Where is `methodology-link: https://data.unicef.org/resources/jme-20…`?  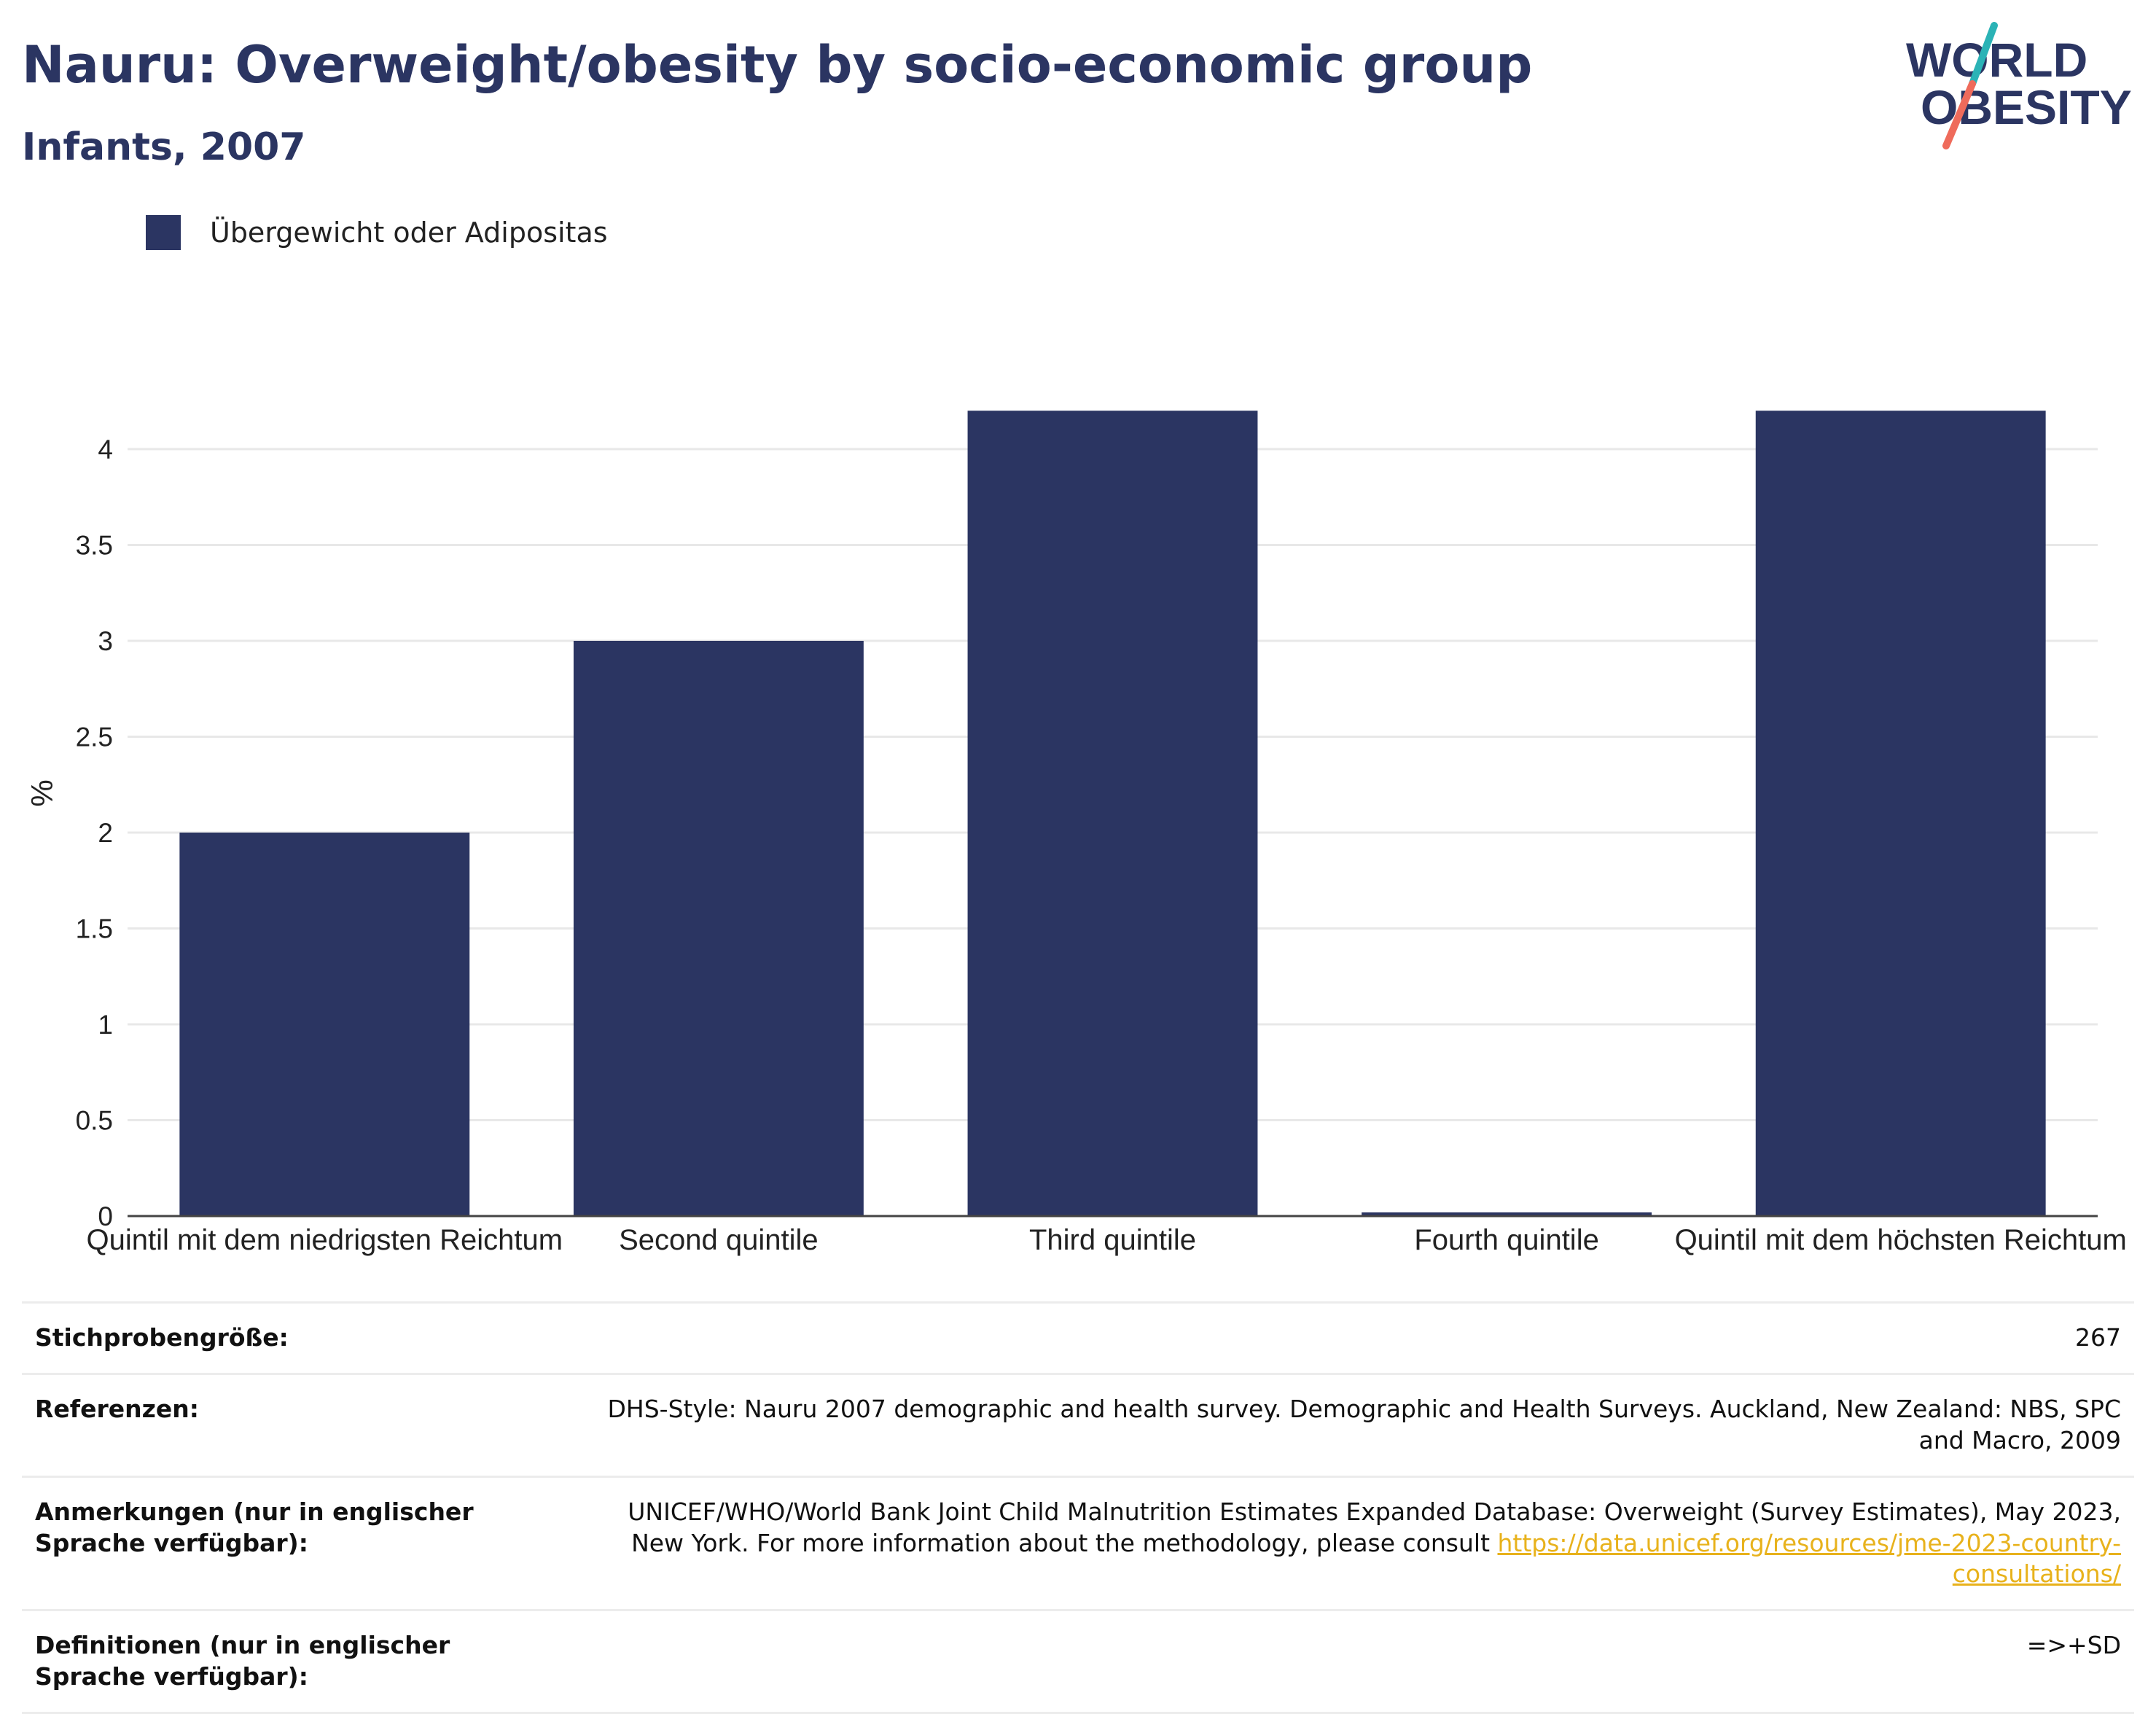 methodology-link: https://data.unicef.org/resources/jme-20… is located at coordinates (1810, 1559).